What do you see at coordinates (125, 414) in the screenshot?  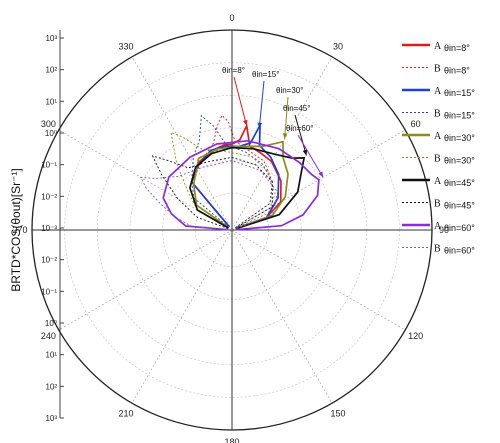 I see `angle-label: 210` at bounding box center [125, 414].